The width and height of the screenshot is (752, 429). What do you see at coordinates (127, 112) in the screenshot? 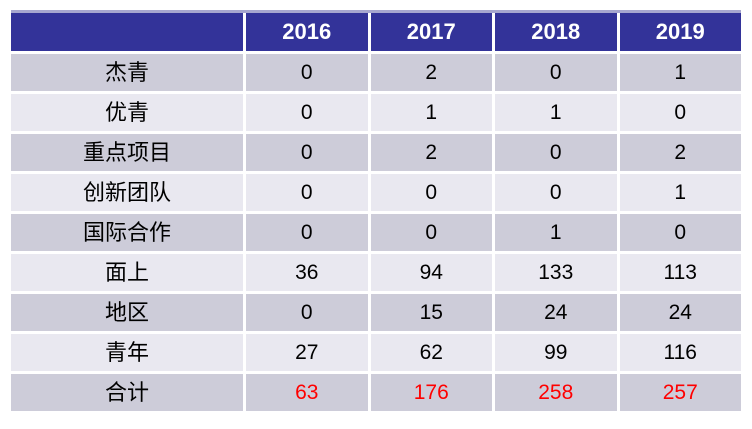
I see `row-label: 优青` at bounding box center [127, 112].